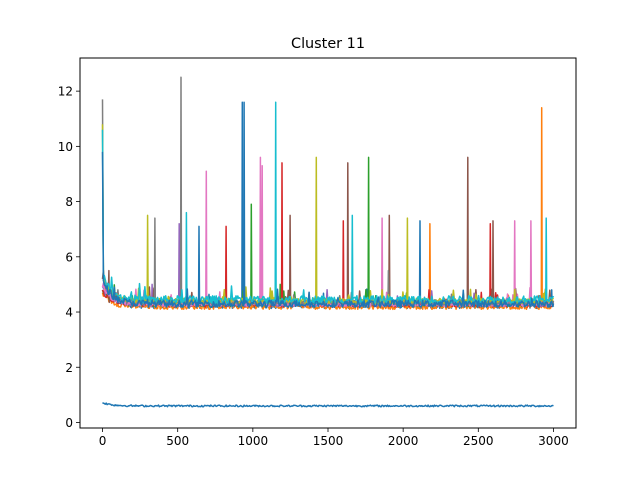 The height and width of the screenshot is (480, 640). What do you see at coordinates (65, 147) in the screenshot?
I see `y-tick-label: 10` at bounding box center [65, 147].